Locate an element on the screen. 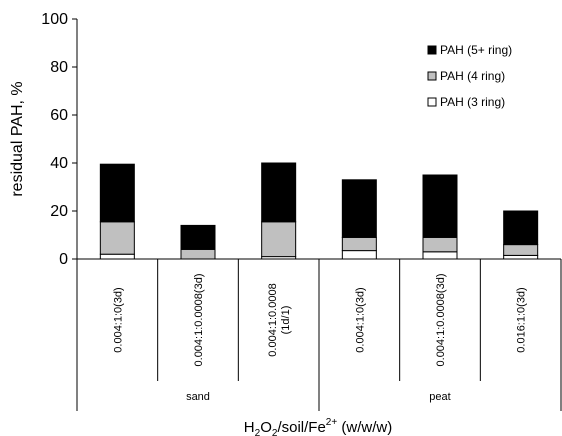 The height and width of the screenshot is (436, 562). category-label: 0.004:1:0.0008 is located at coordinates (273, 319).